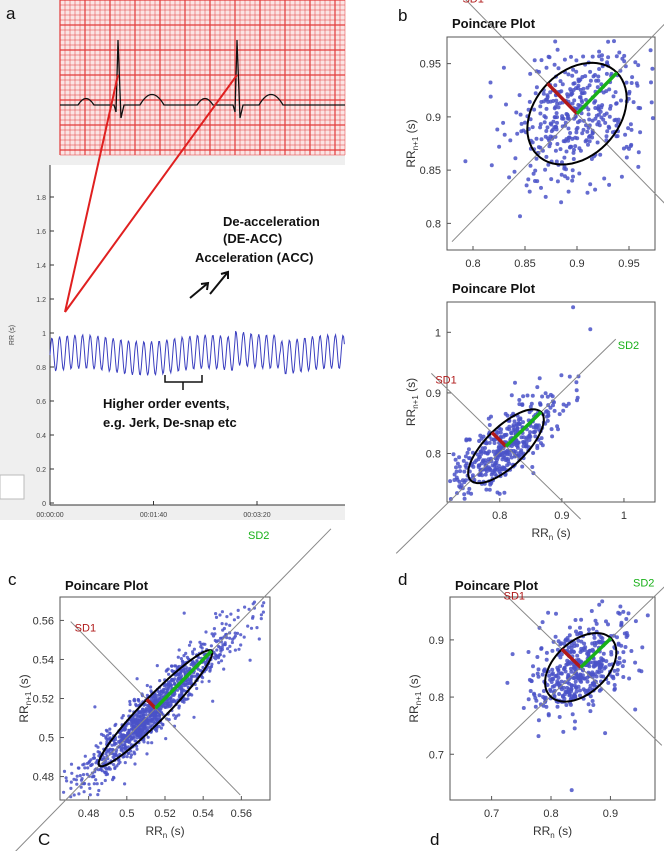 The height and width of the screenshot is (851, 664). What do you see at coordinates (497, 585) in the screenshot?
I see `plot-title: Poincare Plot` at bounding box center [497, 585].